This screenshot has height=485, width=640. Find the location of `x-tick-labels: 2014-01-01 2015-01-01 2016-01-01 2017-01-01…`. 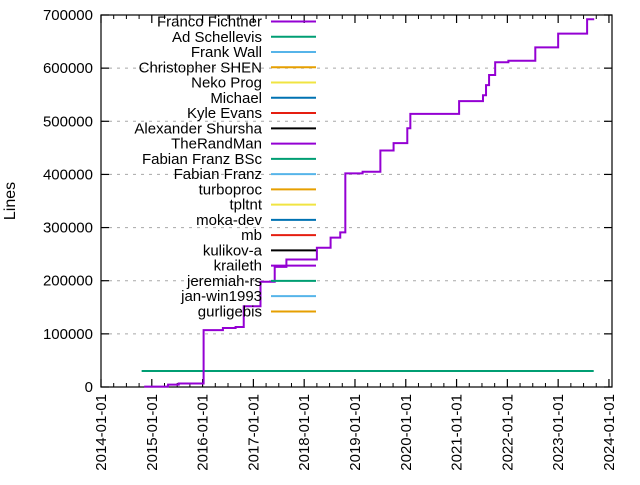

x-tick-labels: 2014-01-01 2015-01-01 2016-01-01 2017-01-01… is located at coordinates (355, 432).